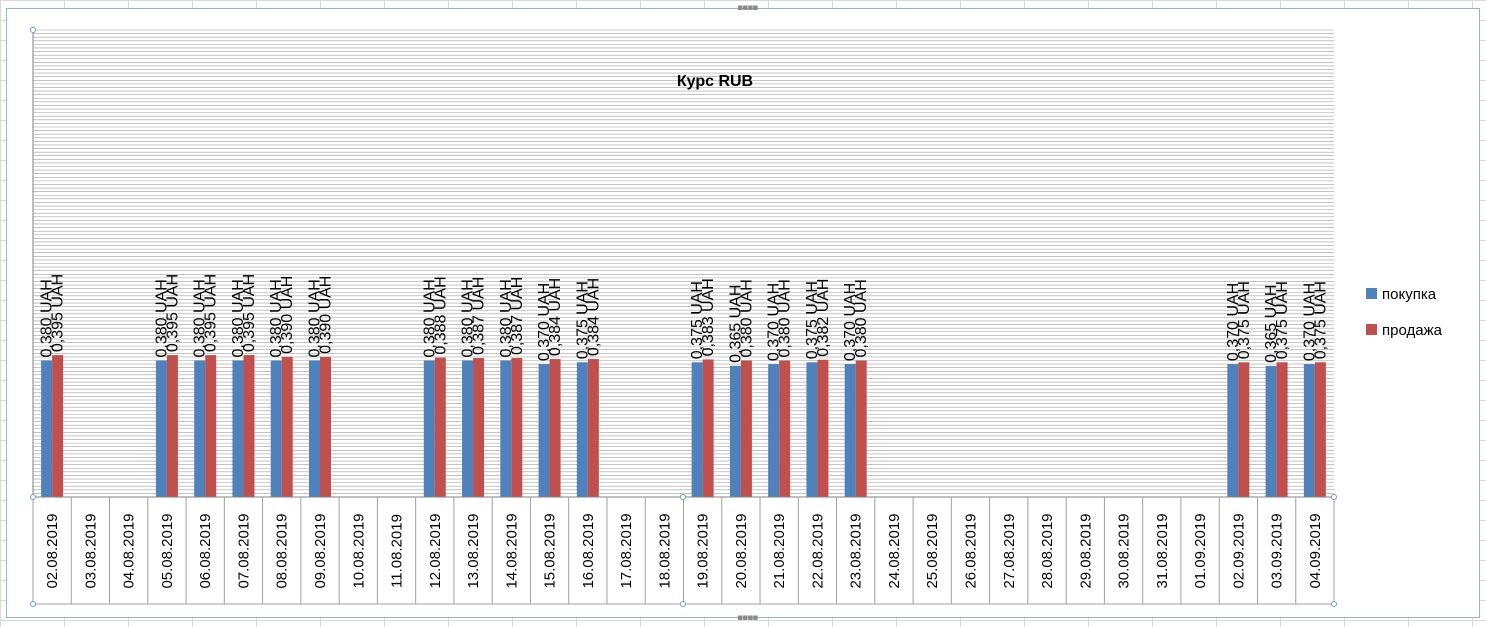  Describe the element at coordinates (1047, 550) in the screenshot. I see `x-tick-label: 28.08.2019` at that location.